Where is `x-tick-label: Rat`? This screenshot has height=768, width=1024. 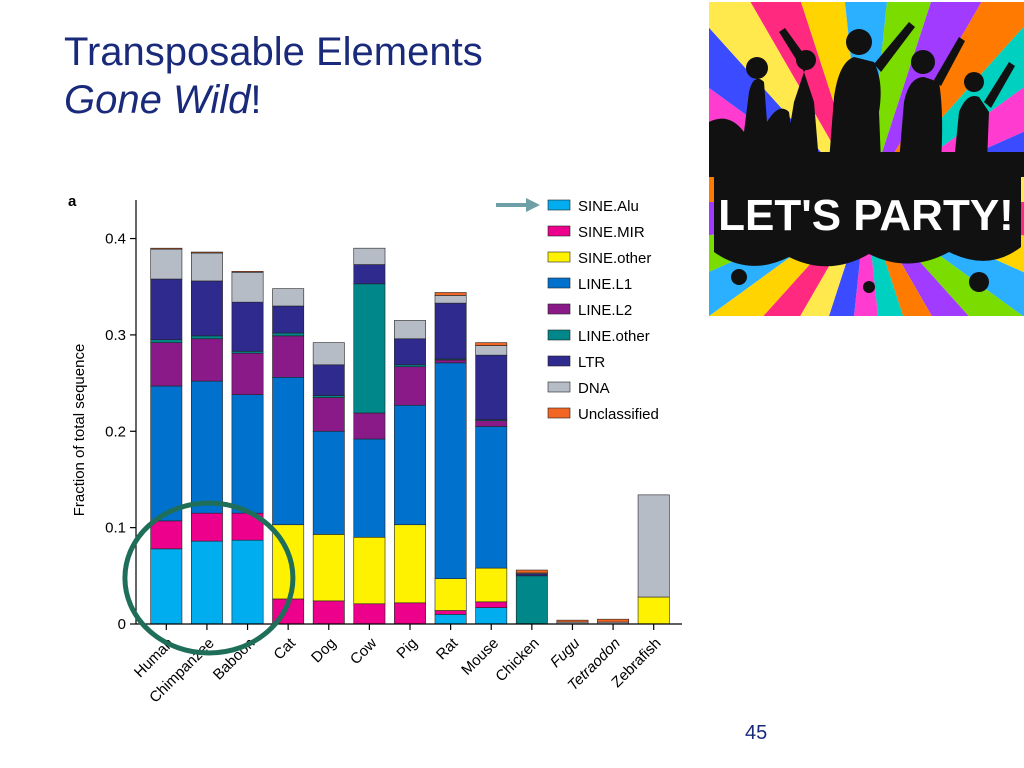
x-tick-label: Rat is located at coordinates (447, 648).